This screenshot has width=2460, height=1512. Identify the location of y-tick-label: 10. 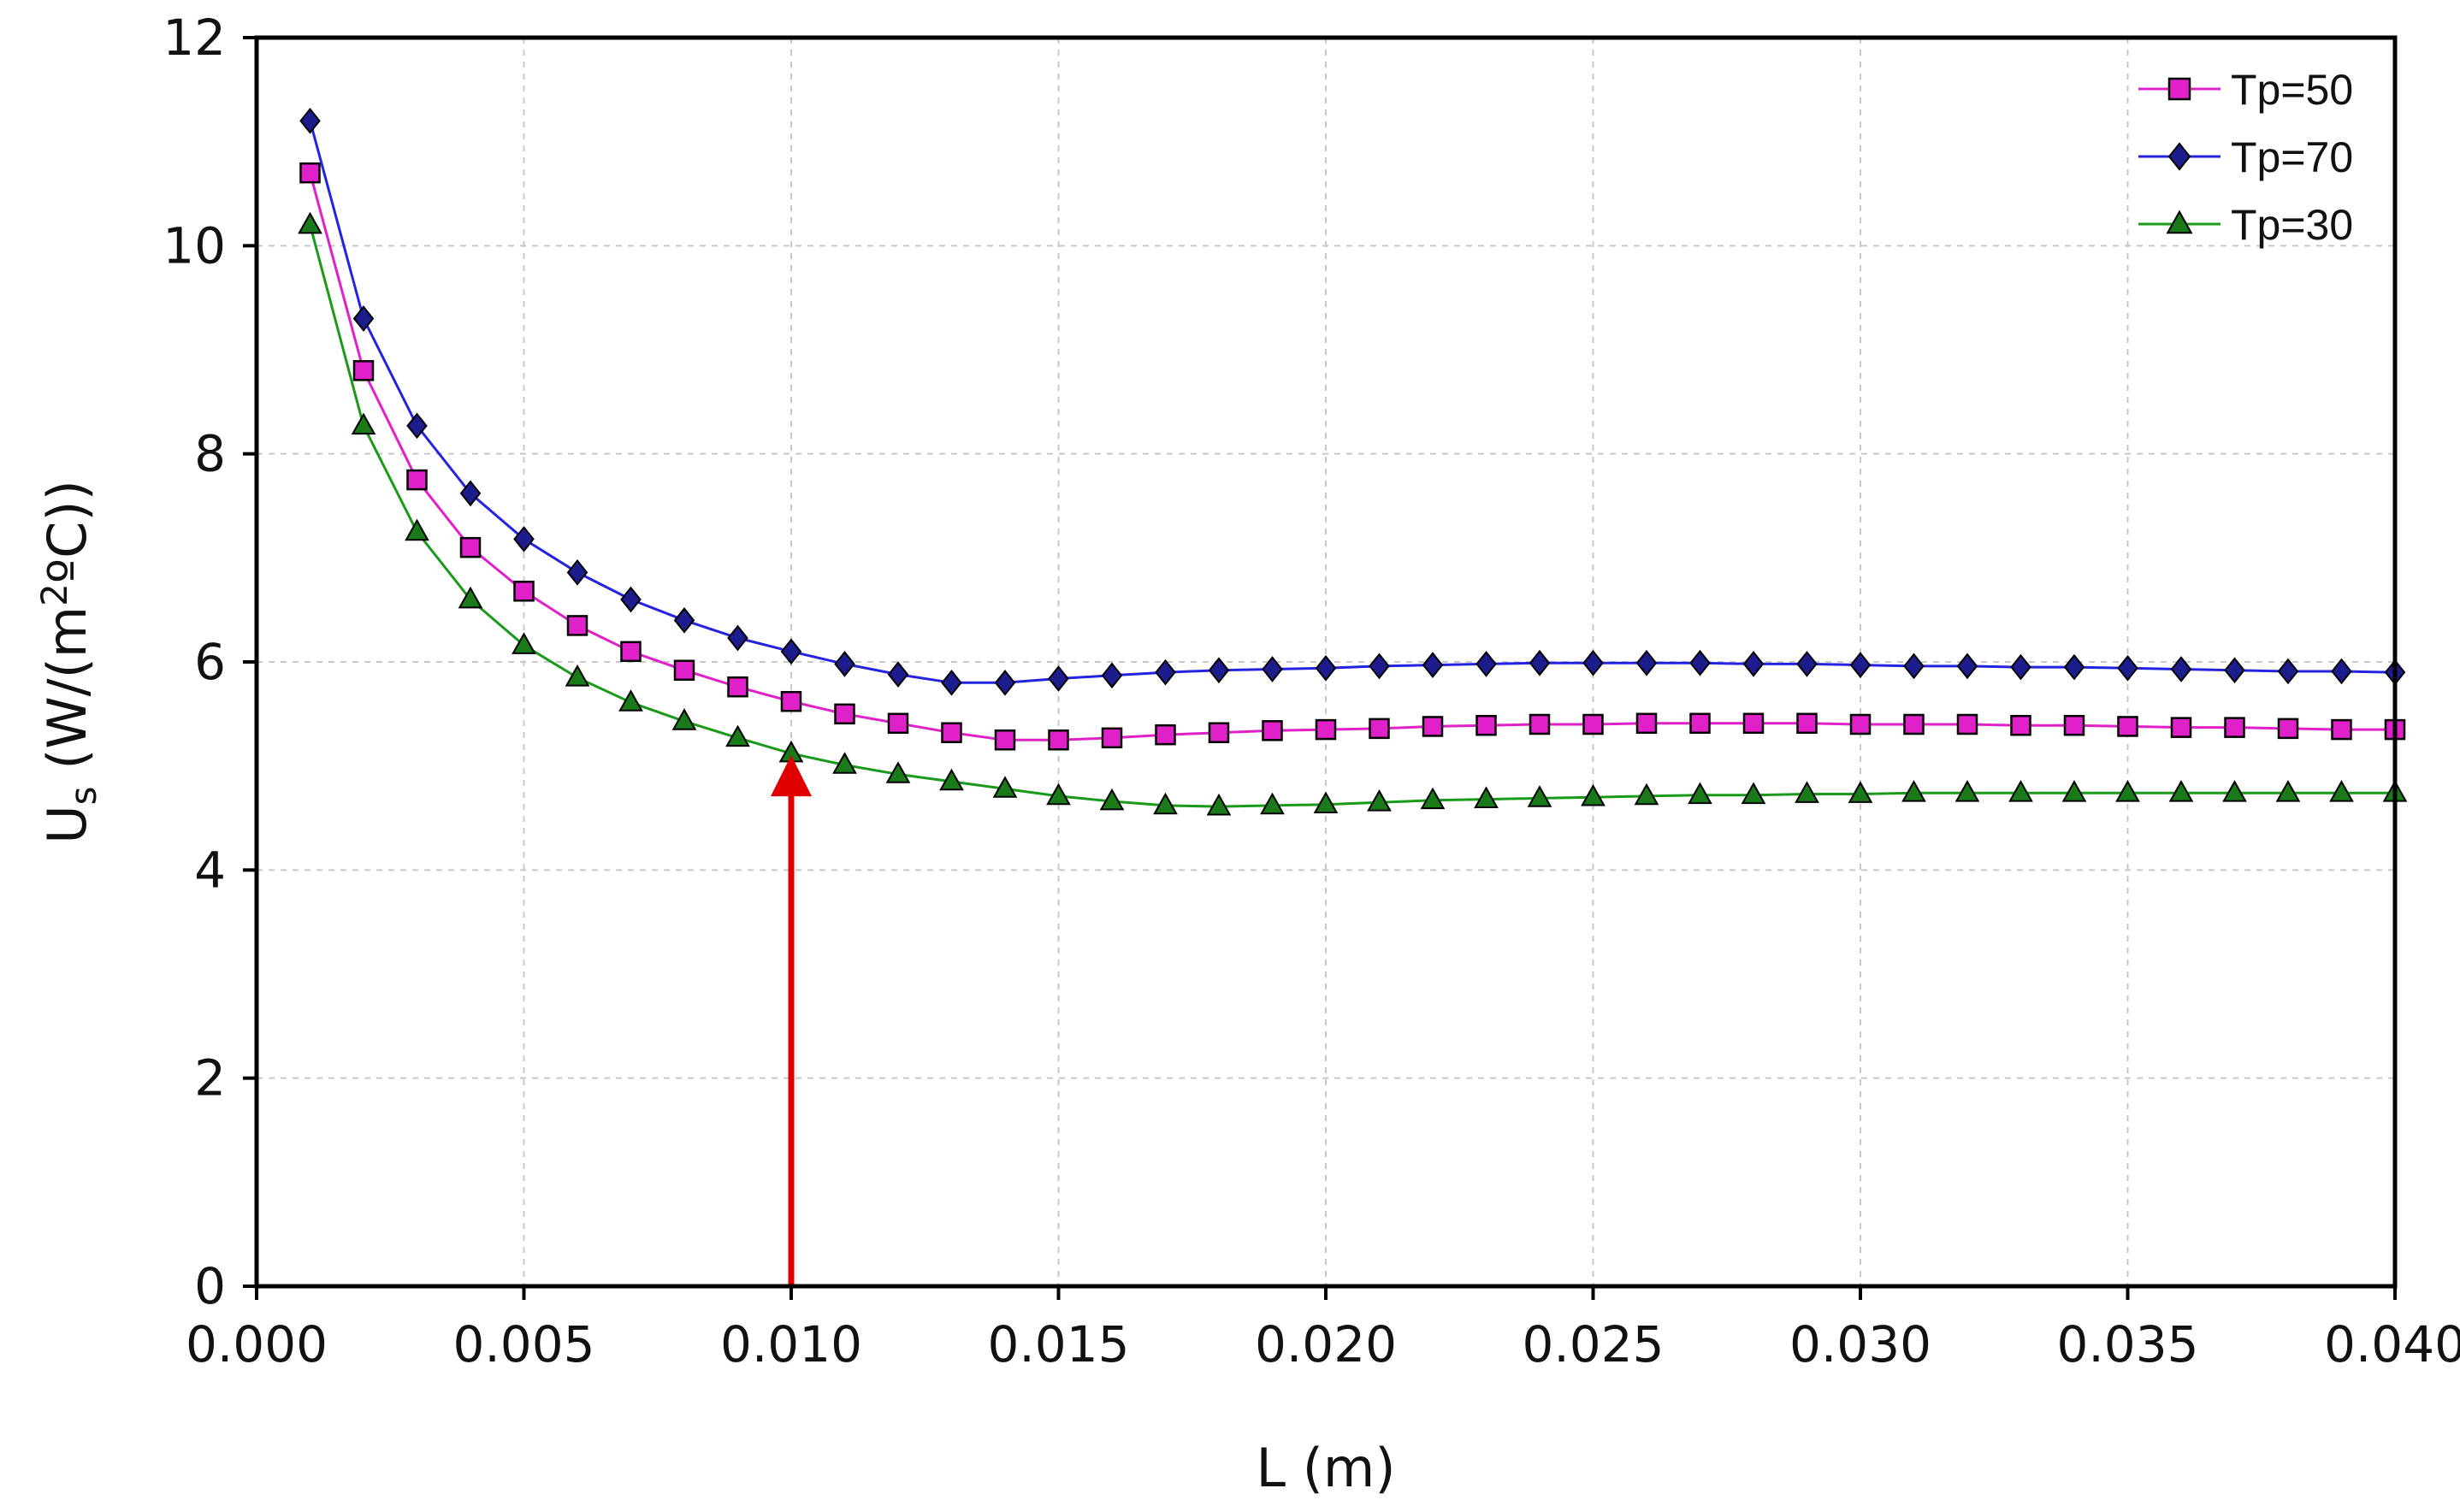
(195, 245).